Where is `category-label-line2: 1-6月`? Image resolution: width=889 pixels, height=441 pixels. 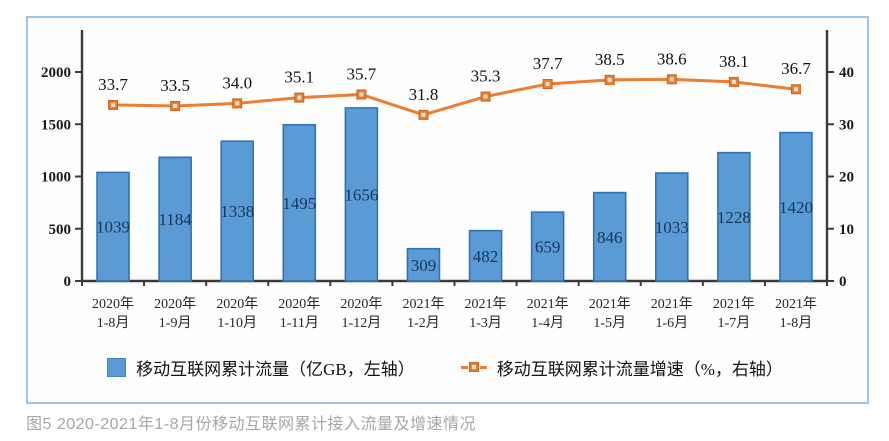 category-label-line2: 1-6月 is located at coordinates (671, 323).